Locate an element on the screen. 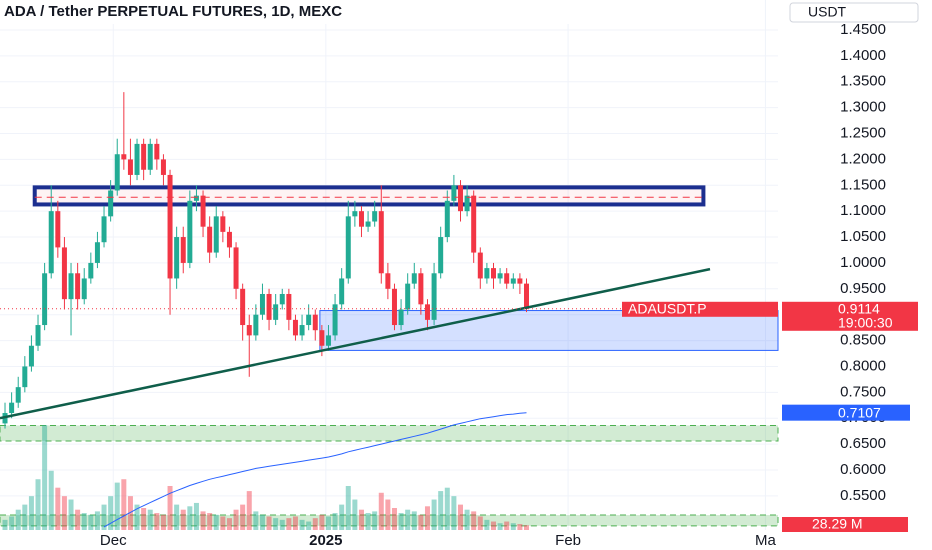 This screenshot has height=550, width=932. symbol-label: ADAUSDT.P is located at coordinates (667, 308).